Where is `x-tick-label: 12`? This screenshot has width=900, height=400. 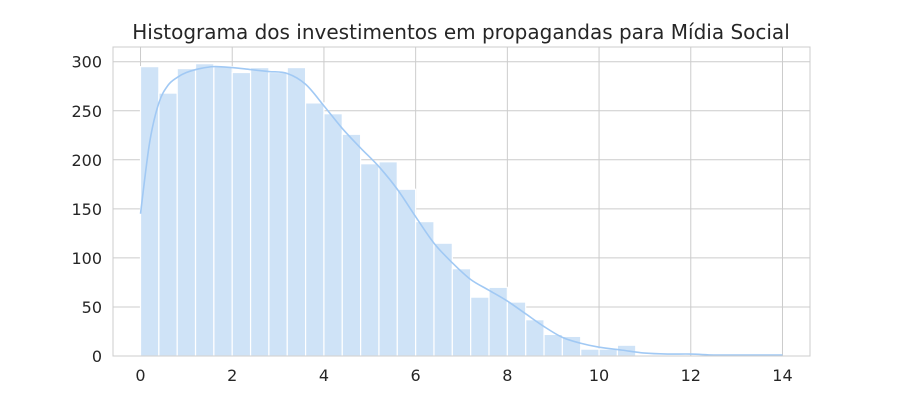
x-tick-label: 12 is located at coordinates (691, 375).